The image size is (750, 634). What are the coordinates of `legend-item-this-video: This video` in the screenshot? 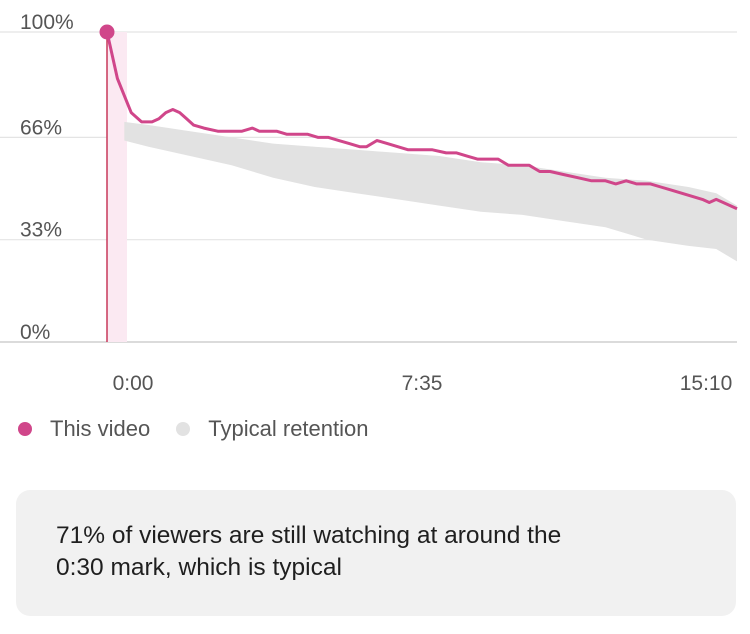 It's located at (84, 429).